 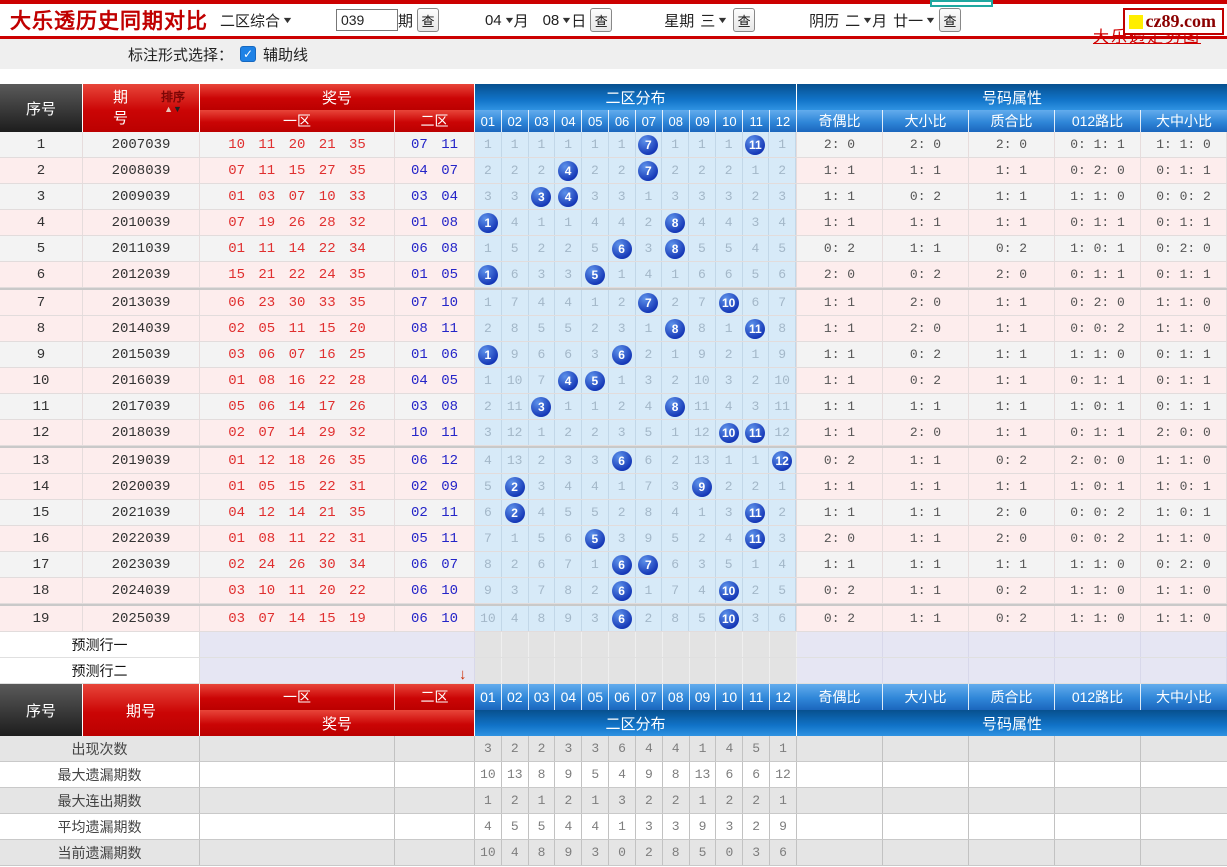 I want to click on period-number: 2009039, so click(x=141, y=196).